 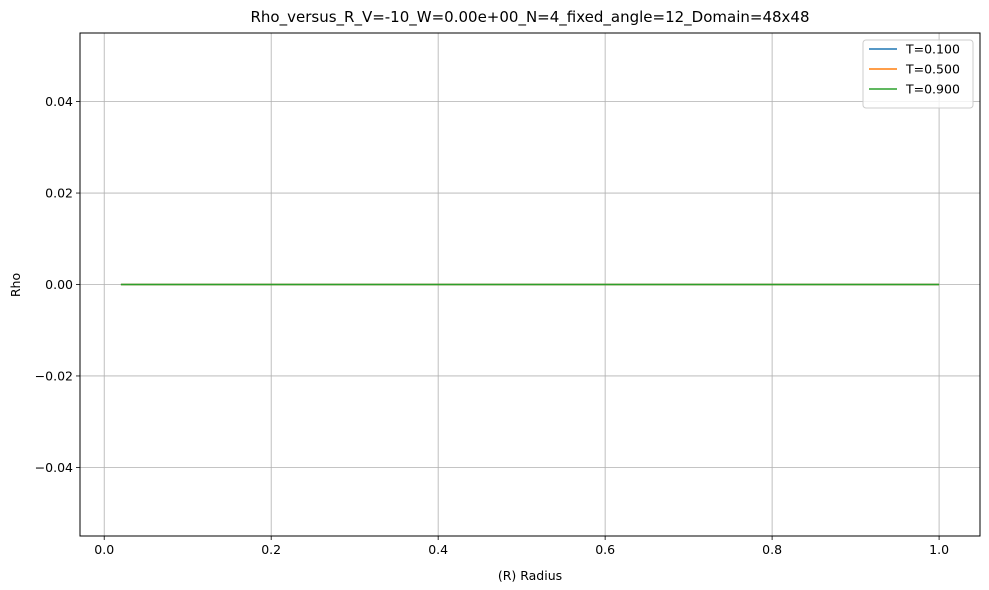 I want to click on legend-label: T=0.500, so click(x=932, y=69).